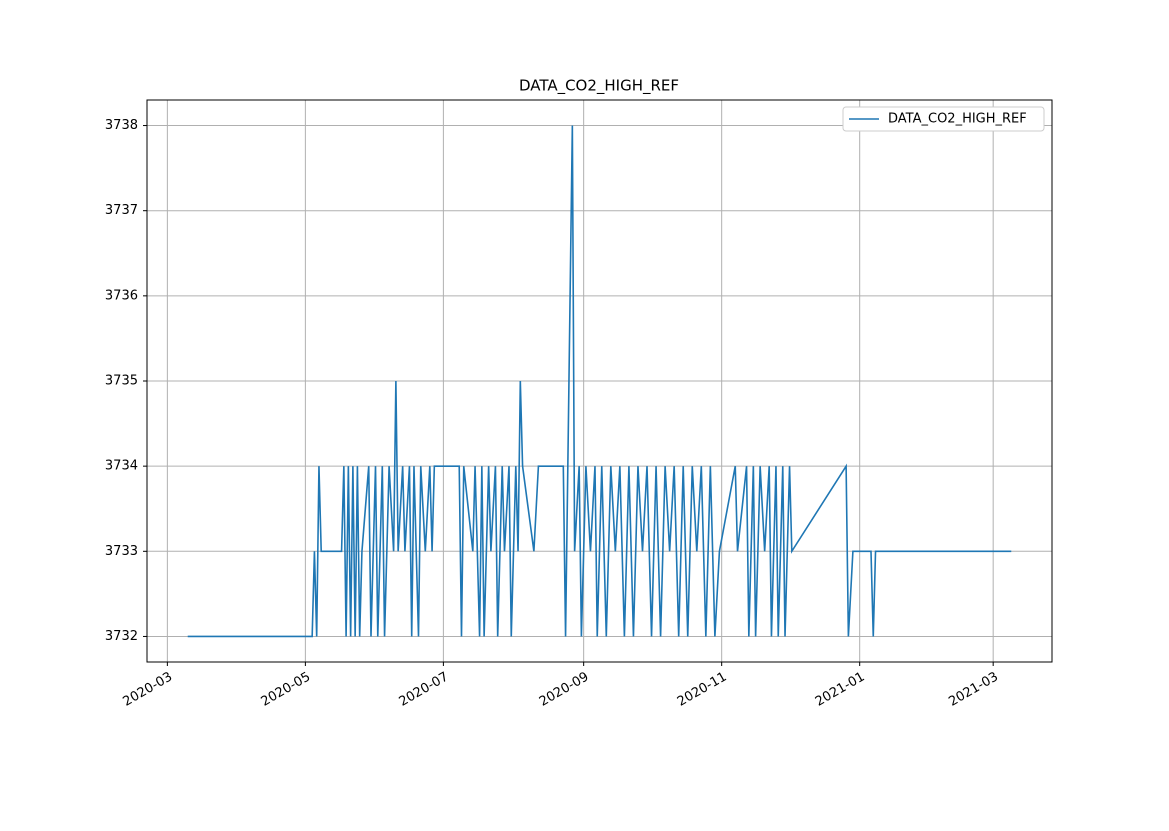 The width and height of the screenshot is (1169, 831). Describe the element at coordinates (121, 210) in the screenshot. I see `y-tick-label: 3737` at that location.